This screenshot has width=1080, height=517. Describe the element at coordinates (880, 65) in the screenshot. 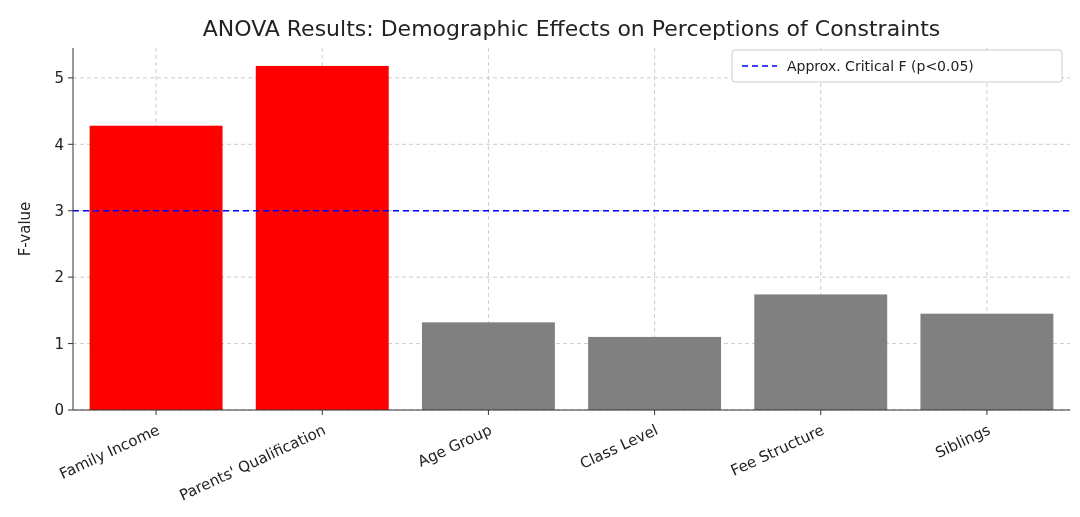

I see `legend-label: Approx. Critical F (p<0.05)` at that location.